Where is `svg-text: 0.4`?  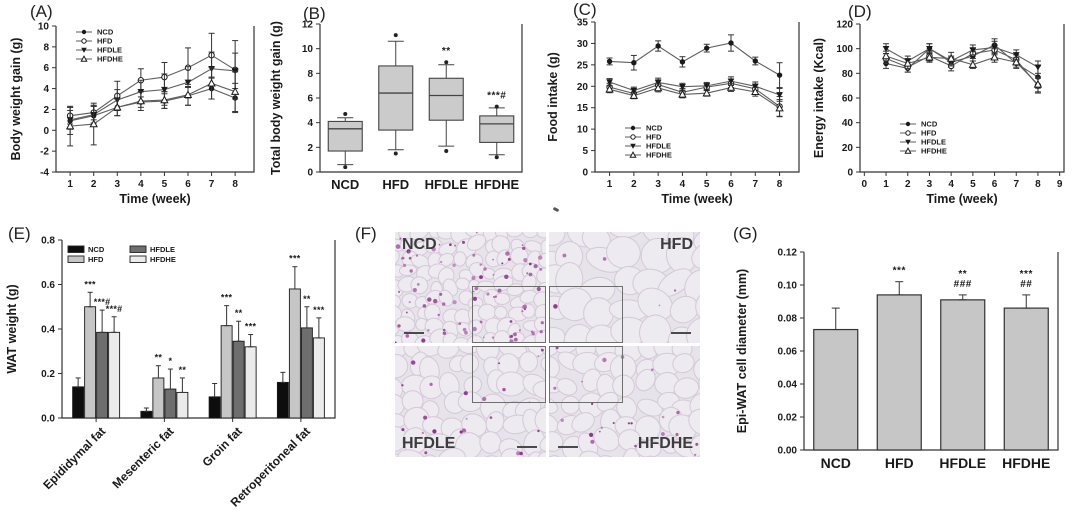 svg-text: 0.4 is located at coordinates (48, 330).